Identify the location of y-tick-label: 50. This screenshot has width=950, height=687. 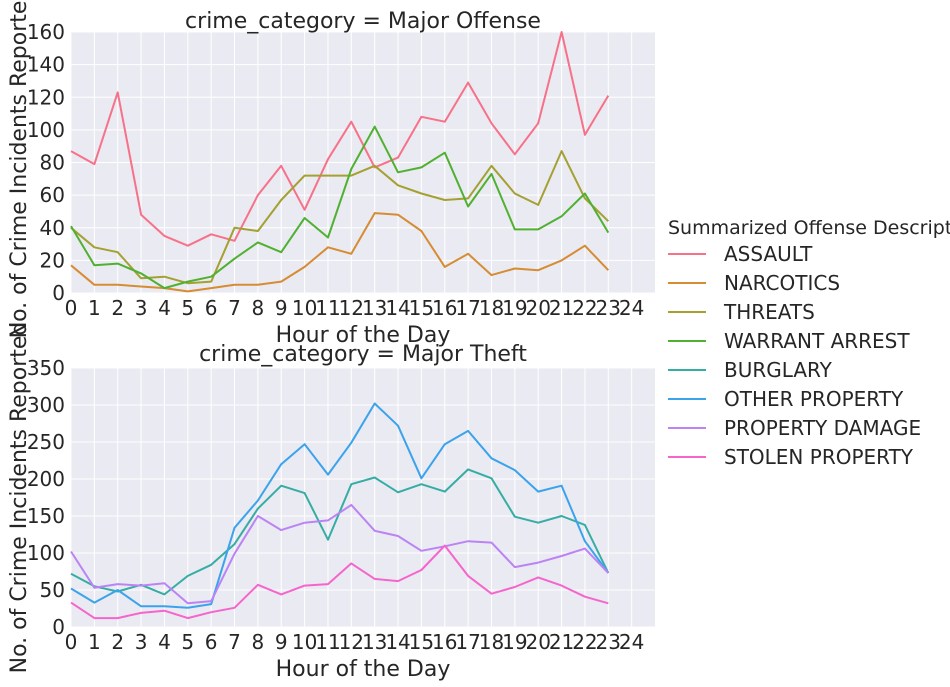
(52, 590).